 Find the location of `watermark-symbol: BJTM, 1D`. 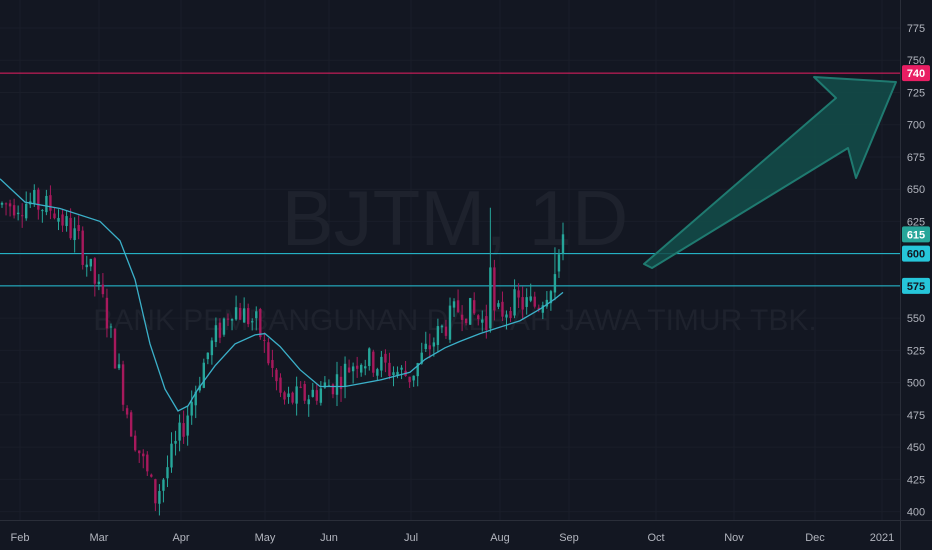

watermark-symbol: BJTM, 1D is located at coordinates (455, 218).